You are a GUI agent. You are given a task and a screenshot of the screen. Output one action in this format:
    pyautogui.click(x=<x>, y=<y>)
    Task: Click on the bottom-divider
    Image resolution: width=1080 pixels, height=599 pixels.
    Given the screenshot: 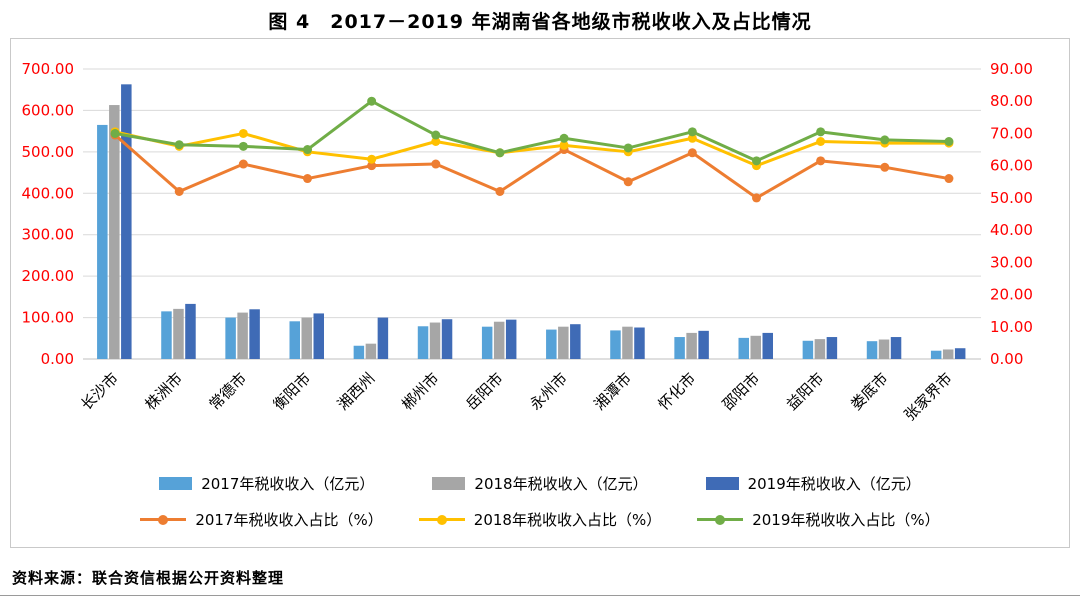 What is the action you would take?
    pyautogui.click(x=540, y=595)
    